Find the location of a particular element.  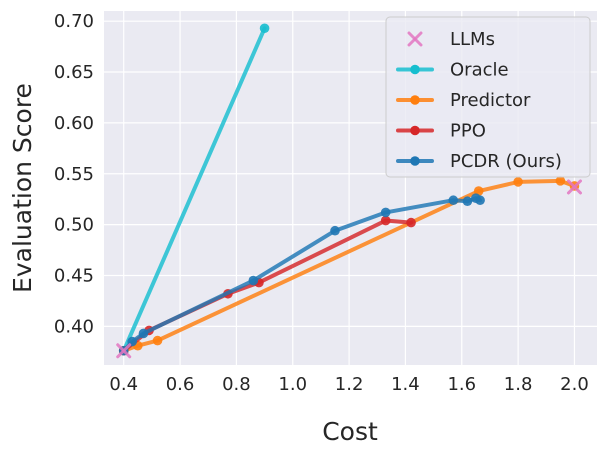

legend-entries: LLMs Oracle Predictor PPO PCDR (Ours) is located at coordinates (479, 100).